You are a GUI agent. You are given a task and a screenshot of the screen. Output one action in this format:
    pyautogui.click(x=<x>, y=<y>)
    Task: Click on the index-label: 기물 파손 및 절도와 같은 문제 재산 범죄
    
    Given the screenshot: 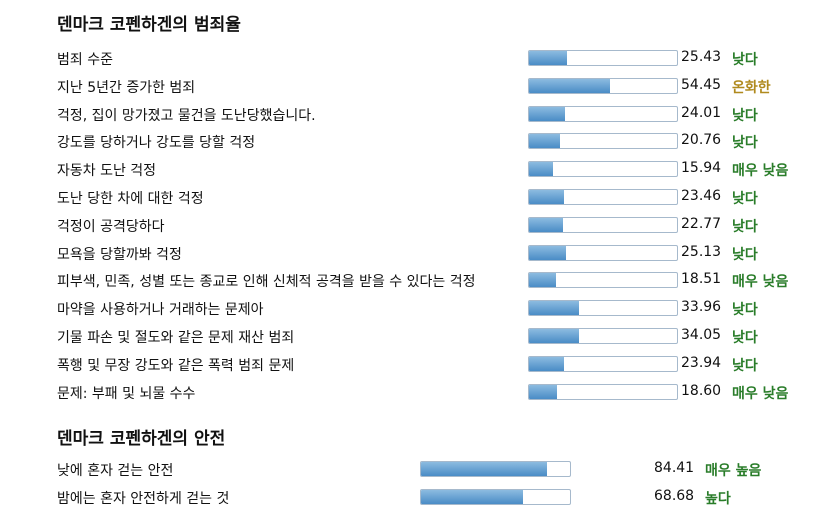 What is the action you would take?
    pyautogui.click(x=176, y=338)
    